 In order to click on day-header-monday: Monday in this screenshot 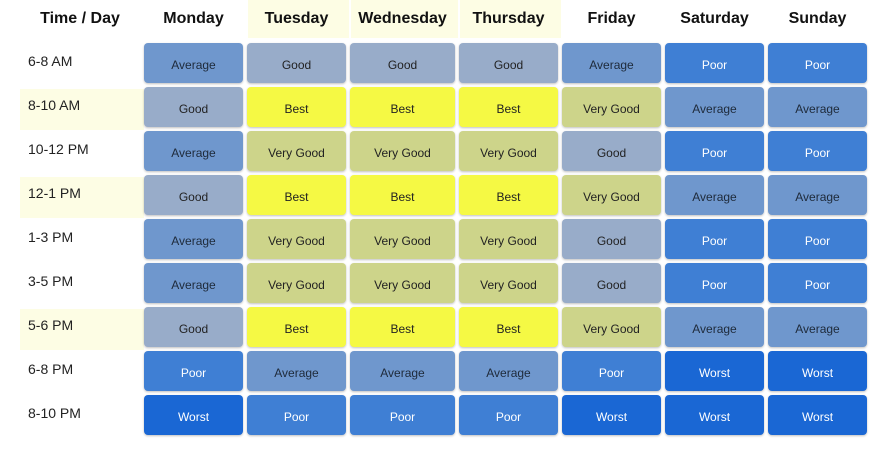, I will do `click(193, 18)`.